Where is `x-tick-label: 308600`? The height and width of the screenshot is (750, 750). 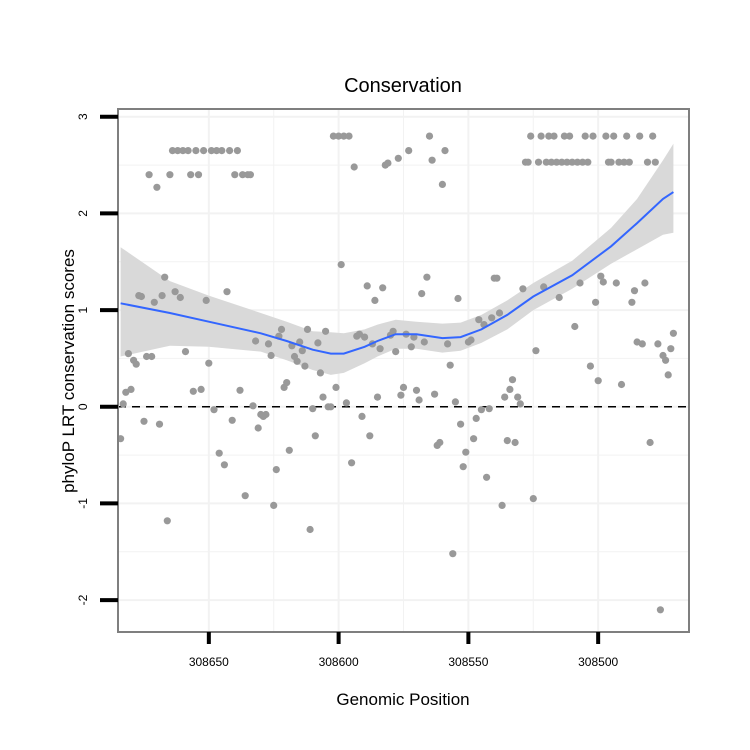
x-tick-label: 308600 is located at coordinates (339, 662).